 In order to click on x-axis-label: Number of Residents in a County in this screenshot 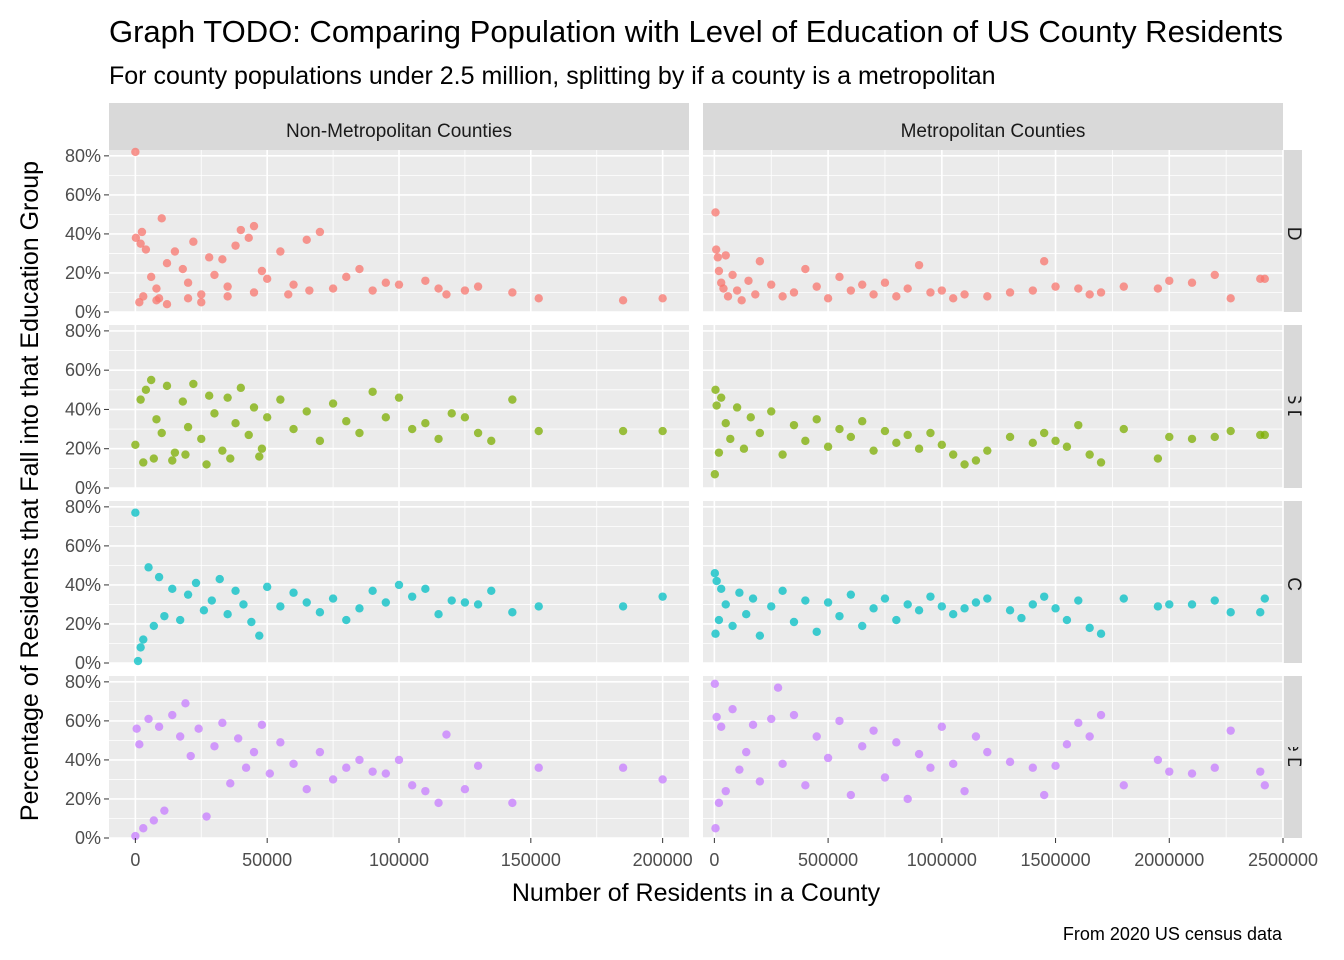, I will do `click(696, 893)`.